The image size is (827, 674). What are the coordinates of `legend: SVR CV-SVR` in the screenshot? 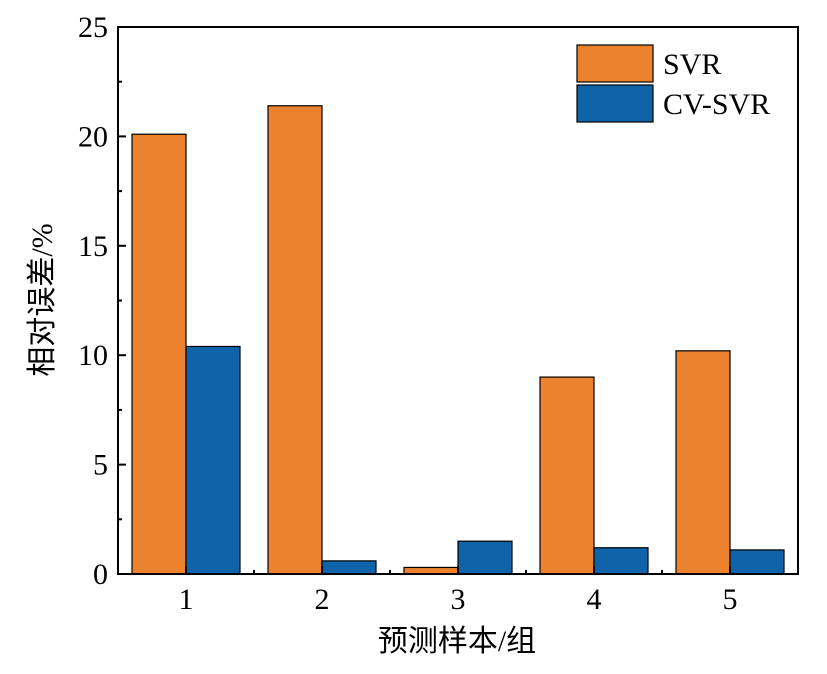 It's located at (673, 83).